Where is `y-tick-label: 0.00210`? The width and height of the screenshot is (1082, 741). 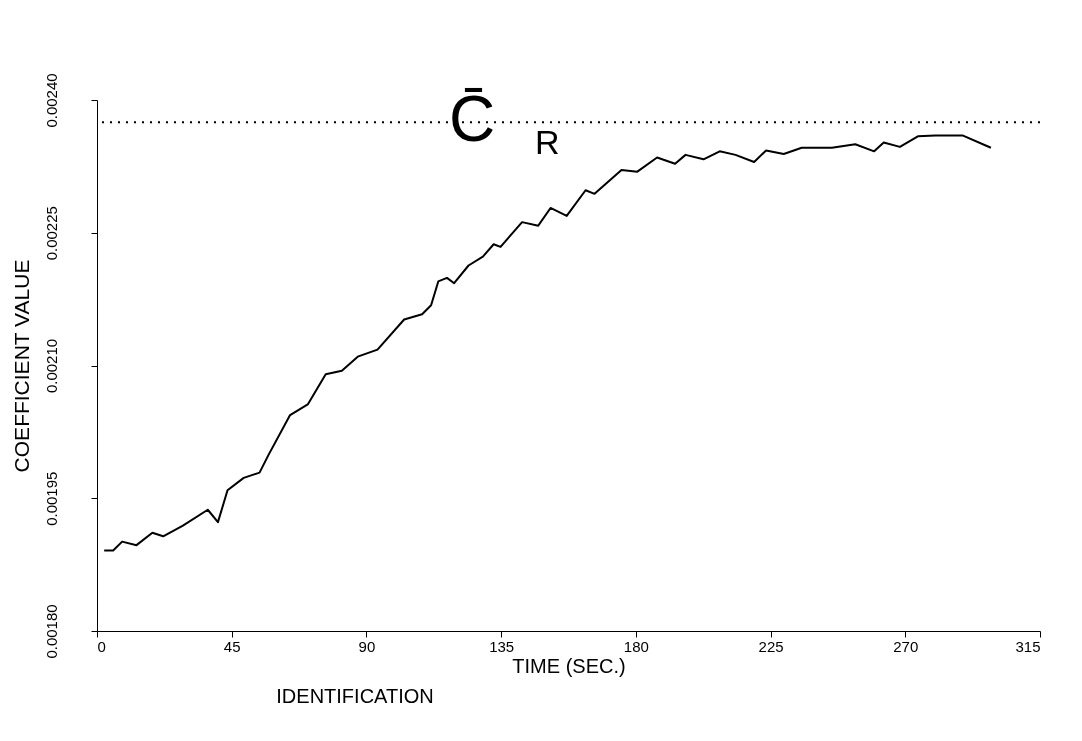
y-tick-label: 0.00210 is located at coordinates (51, 366).